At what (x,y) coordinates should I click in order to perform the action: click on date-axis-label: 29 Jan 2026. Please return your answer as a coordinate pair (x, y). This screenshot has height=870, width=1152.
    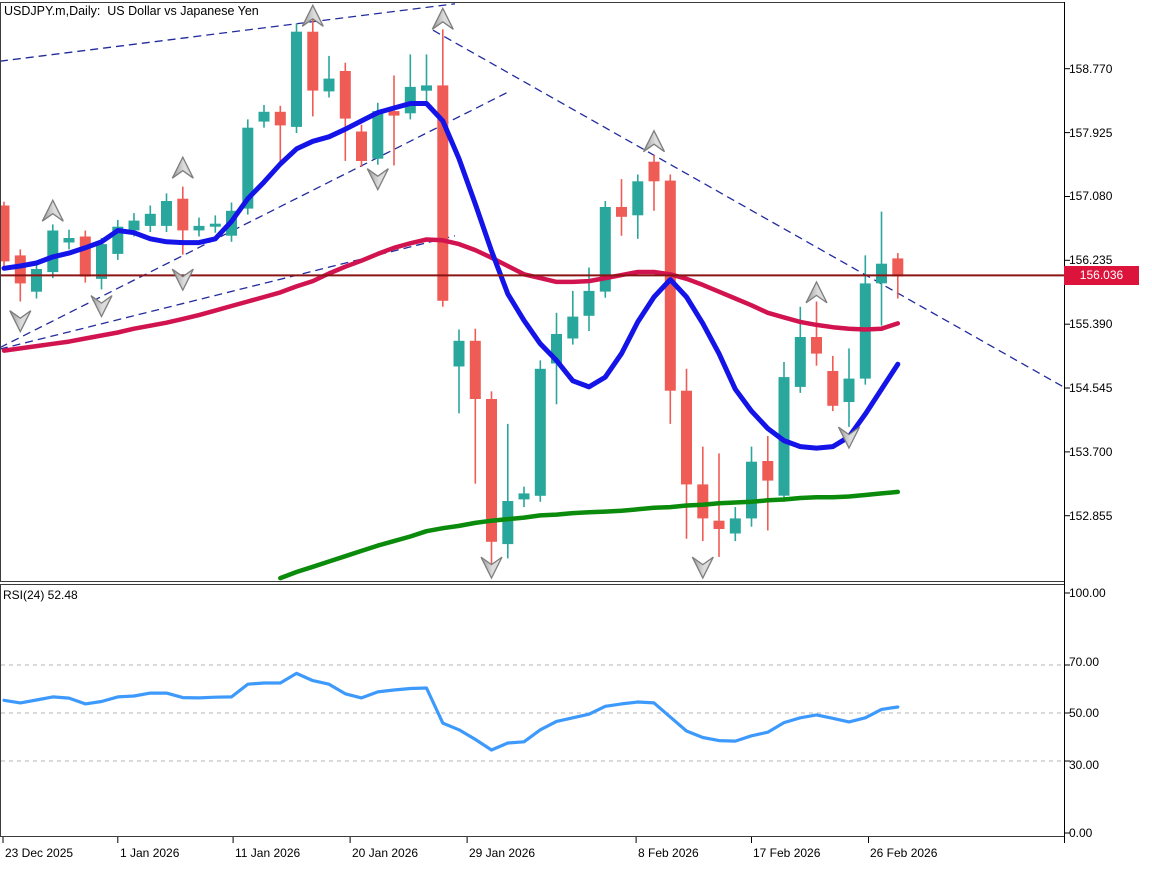
    Looking at the image, I should click on (502, 853).